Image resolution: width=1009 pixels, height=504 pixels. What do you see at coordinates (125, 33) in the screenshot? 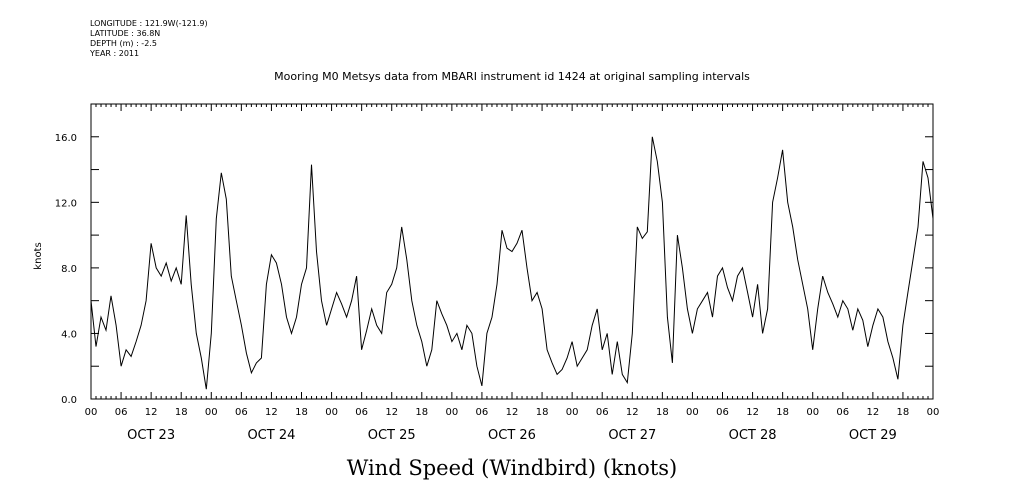
I see `latitude-label: LATITUDE : 36.8N` at bounding box center [125, 33].